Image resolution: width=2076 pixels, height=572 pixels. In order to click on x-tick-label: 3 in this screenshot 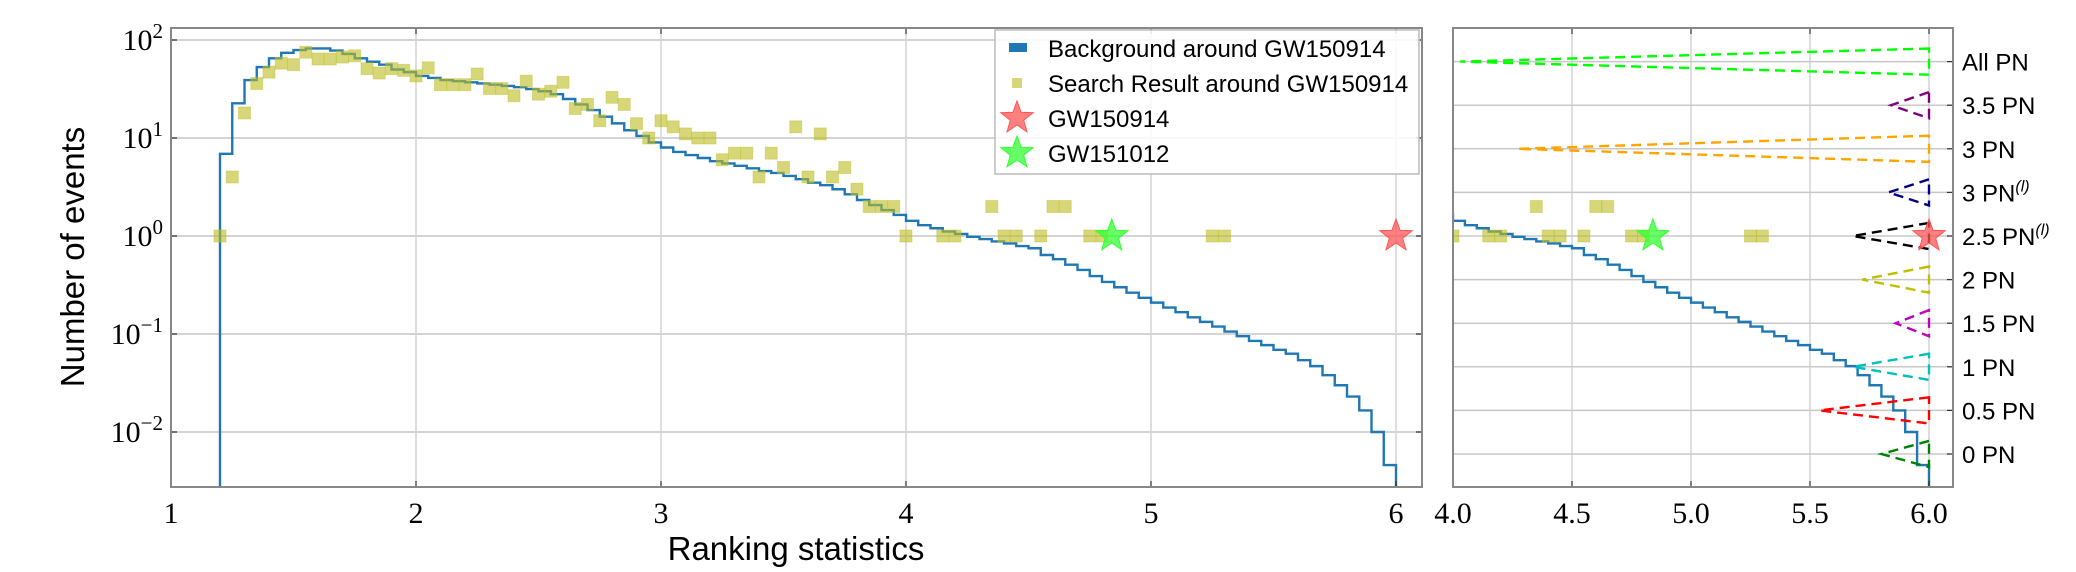, I will do `click(661, 513)`.